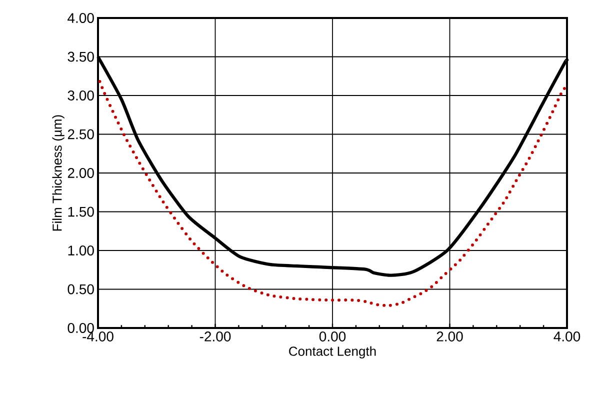 The image size is (589, 405). Describe the element at coordinates (81, 328) in the screenshot. I see `y-tick-label: 0.00` at that location.